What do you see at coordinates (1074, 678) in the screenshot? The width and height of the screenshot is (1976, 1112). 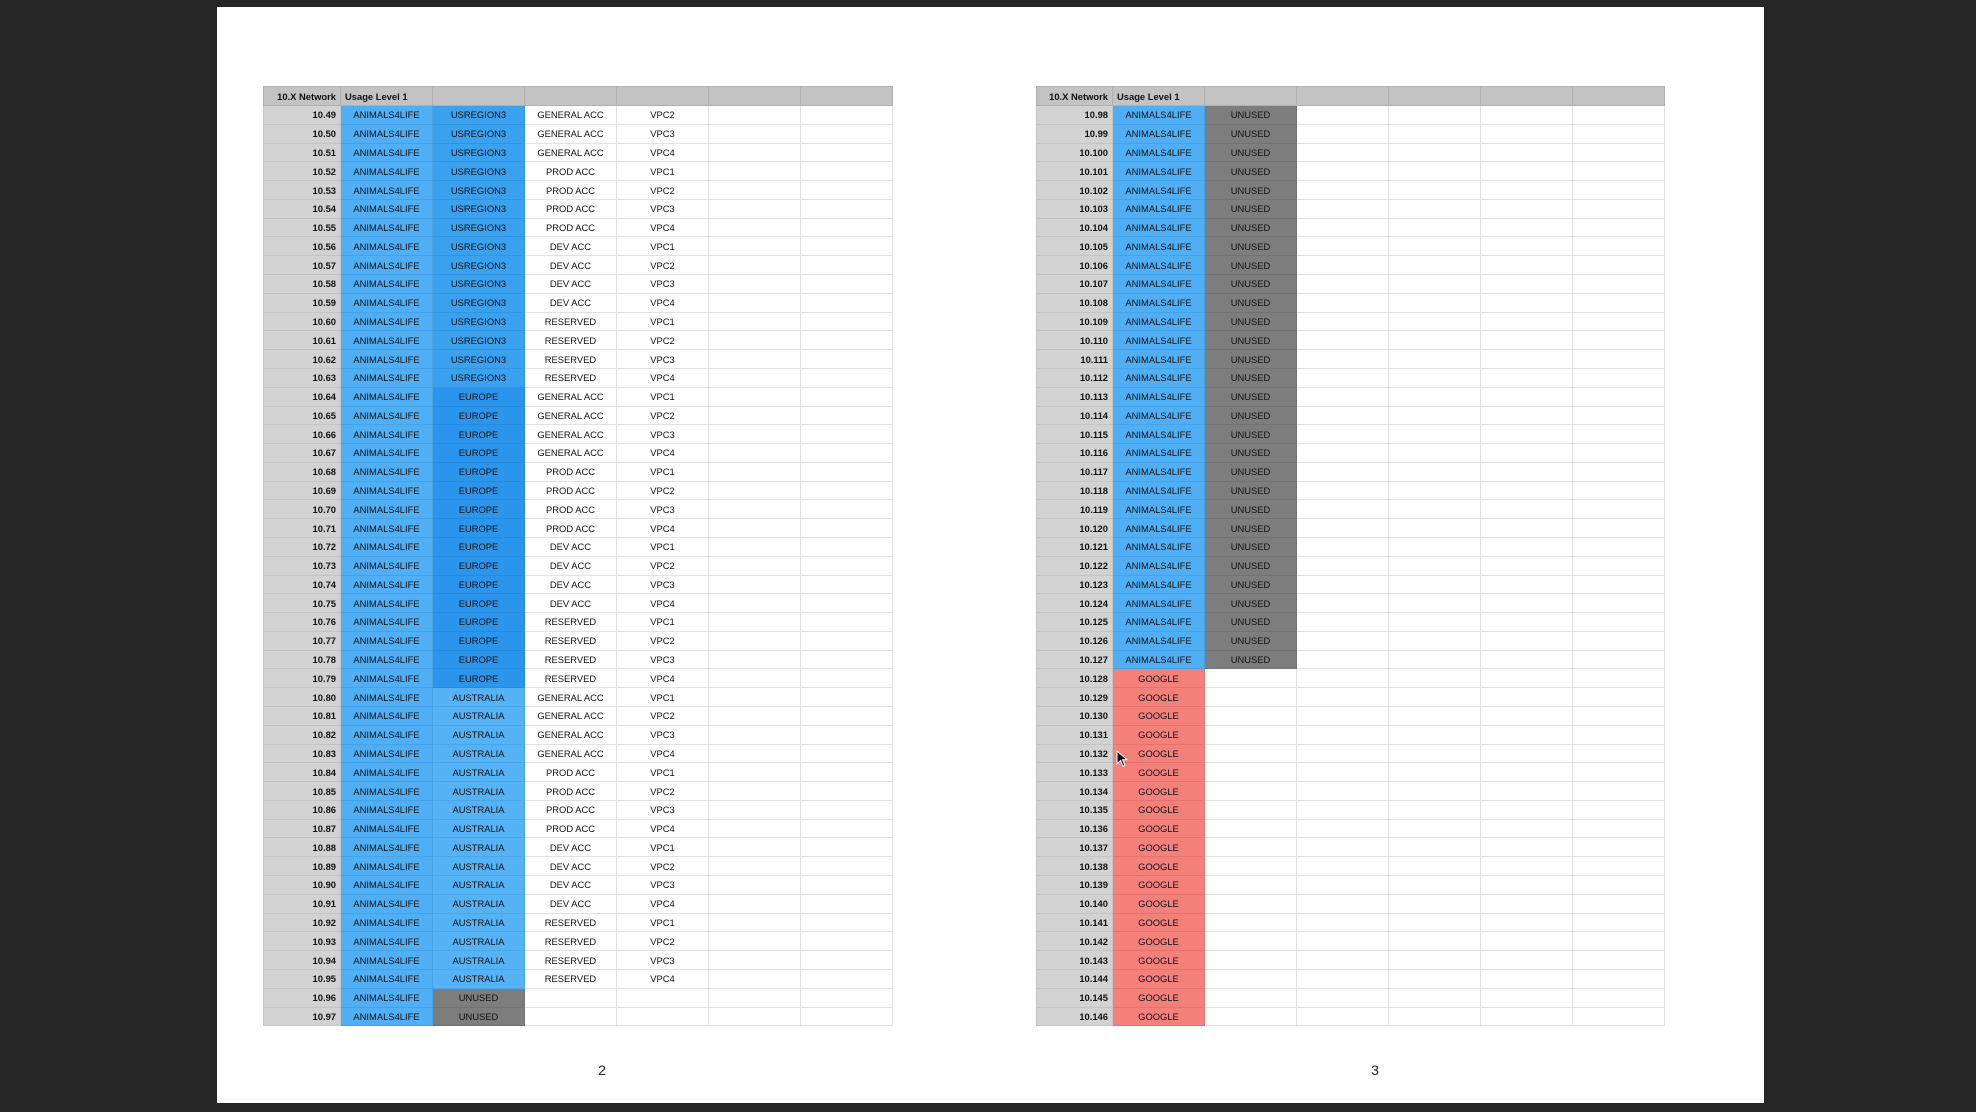 I see `network-cell: 10.128` at bounding box center [1074, 678].